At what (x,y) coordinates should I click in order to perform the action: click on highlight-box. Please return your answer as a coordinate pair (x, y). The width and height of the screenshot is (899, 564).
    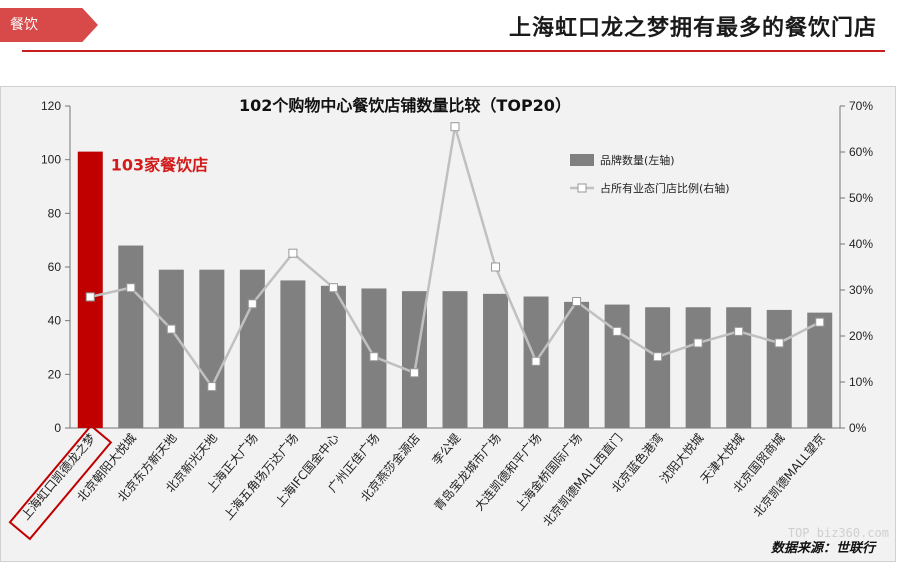
    Looking at the image, I should click on (60, 482).